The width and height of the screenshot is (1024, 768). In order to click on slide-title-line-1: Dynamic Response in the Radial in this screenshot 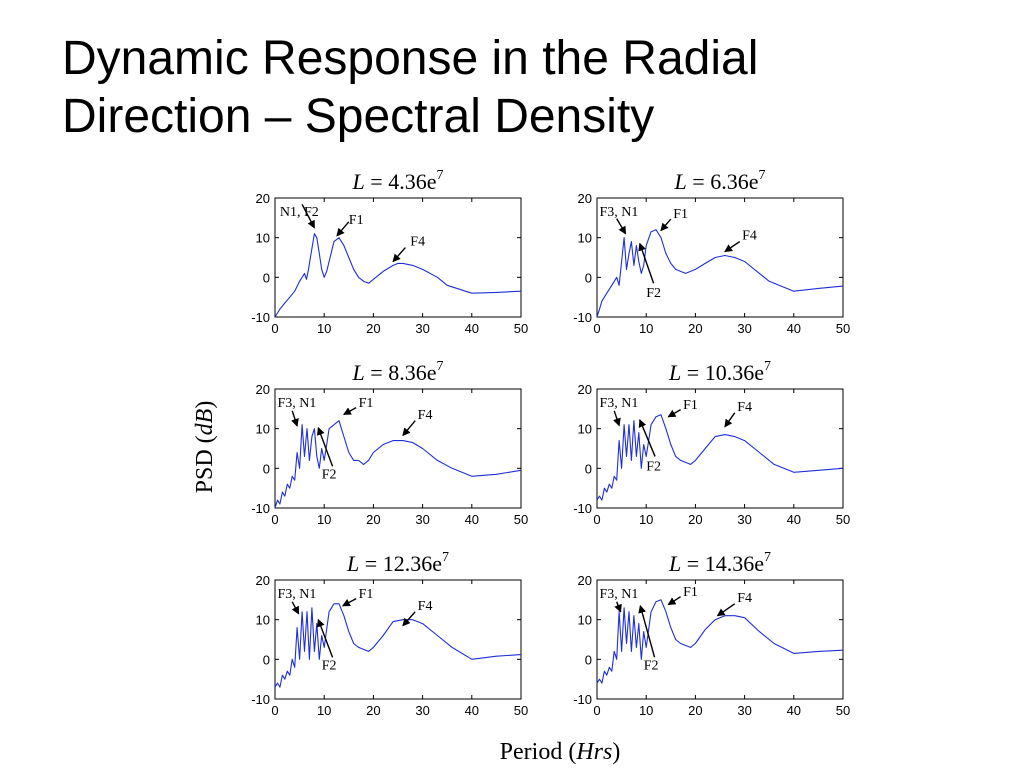, I will do `click(410, 58)`.